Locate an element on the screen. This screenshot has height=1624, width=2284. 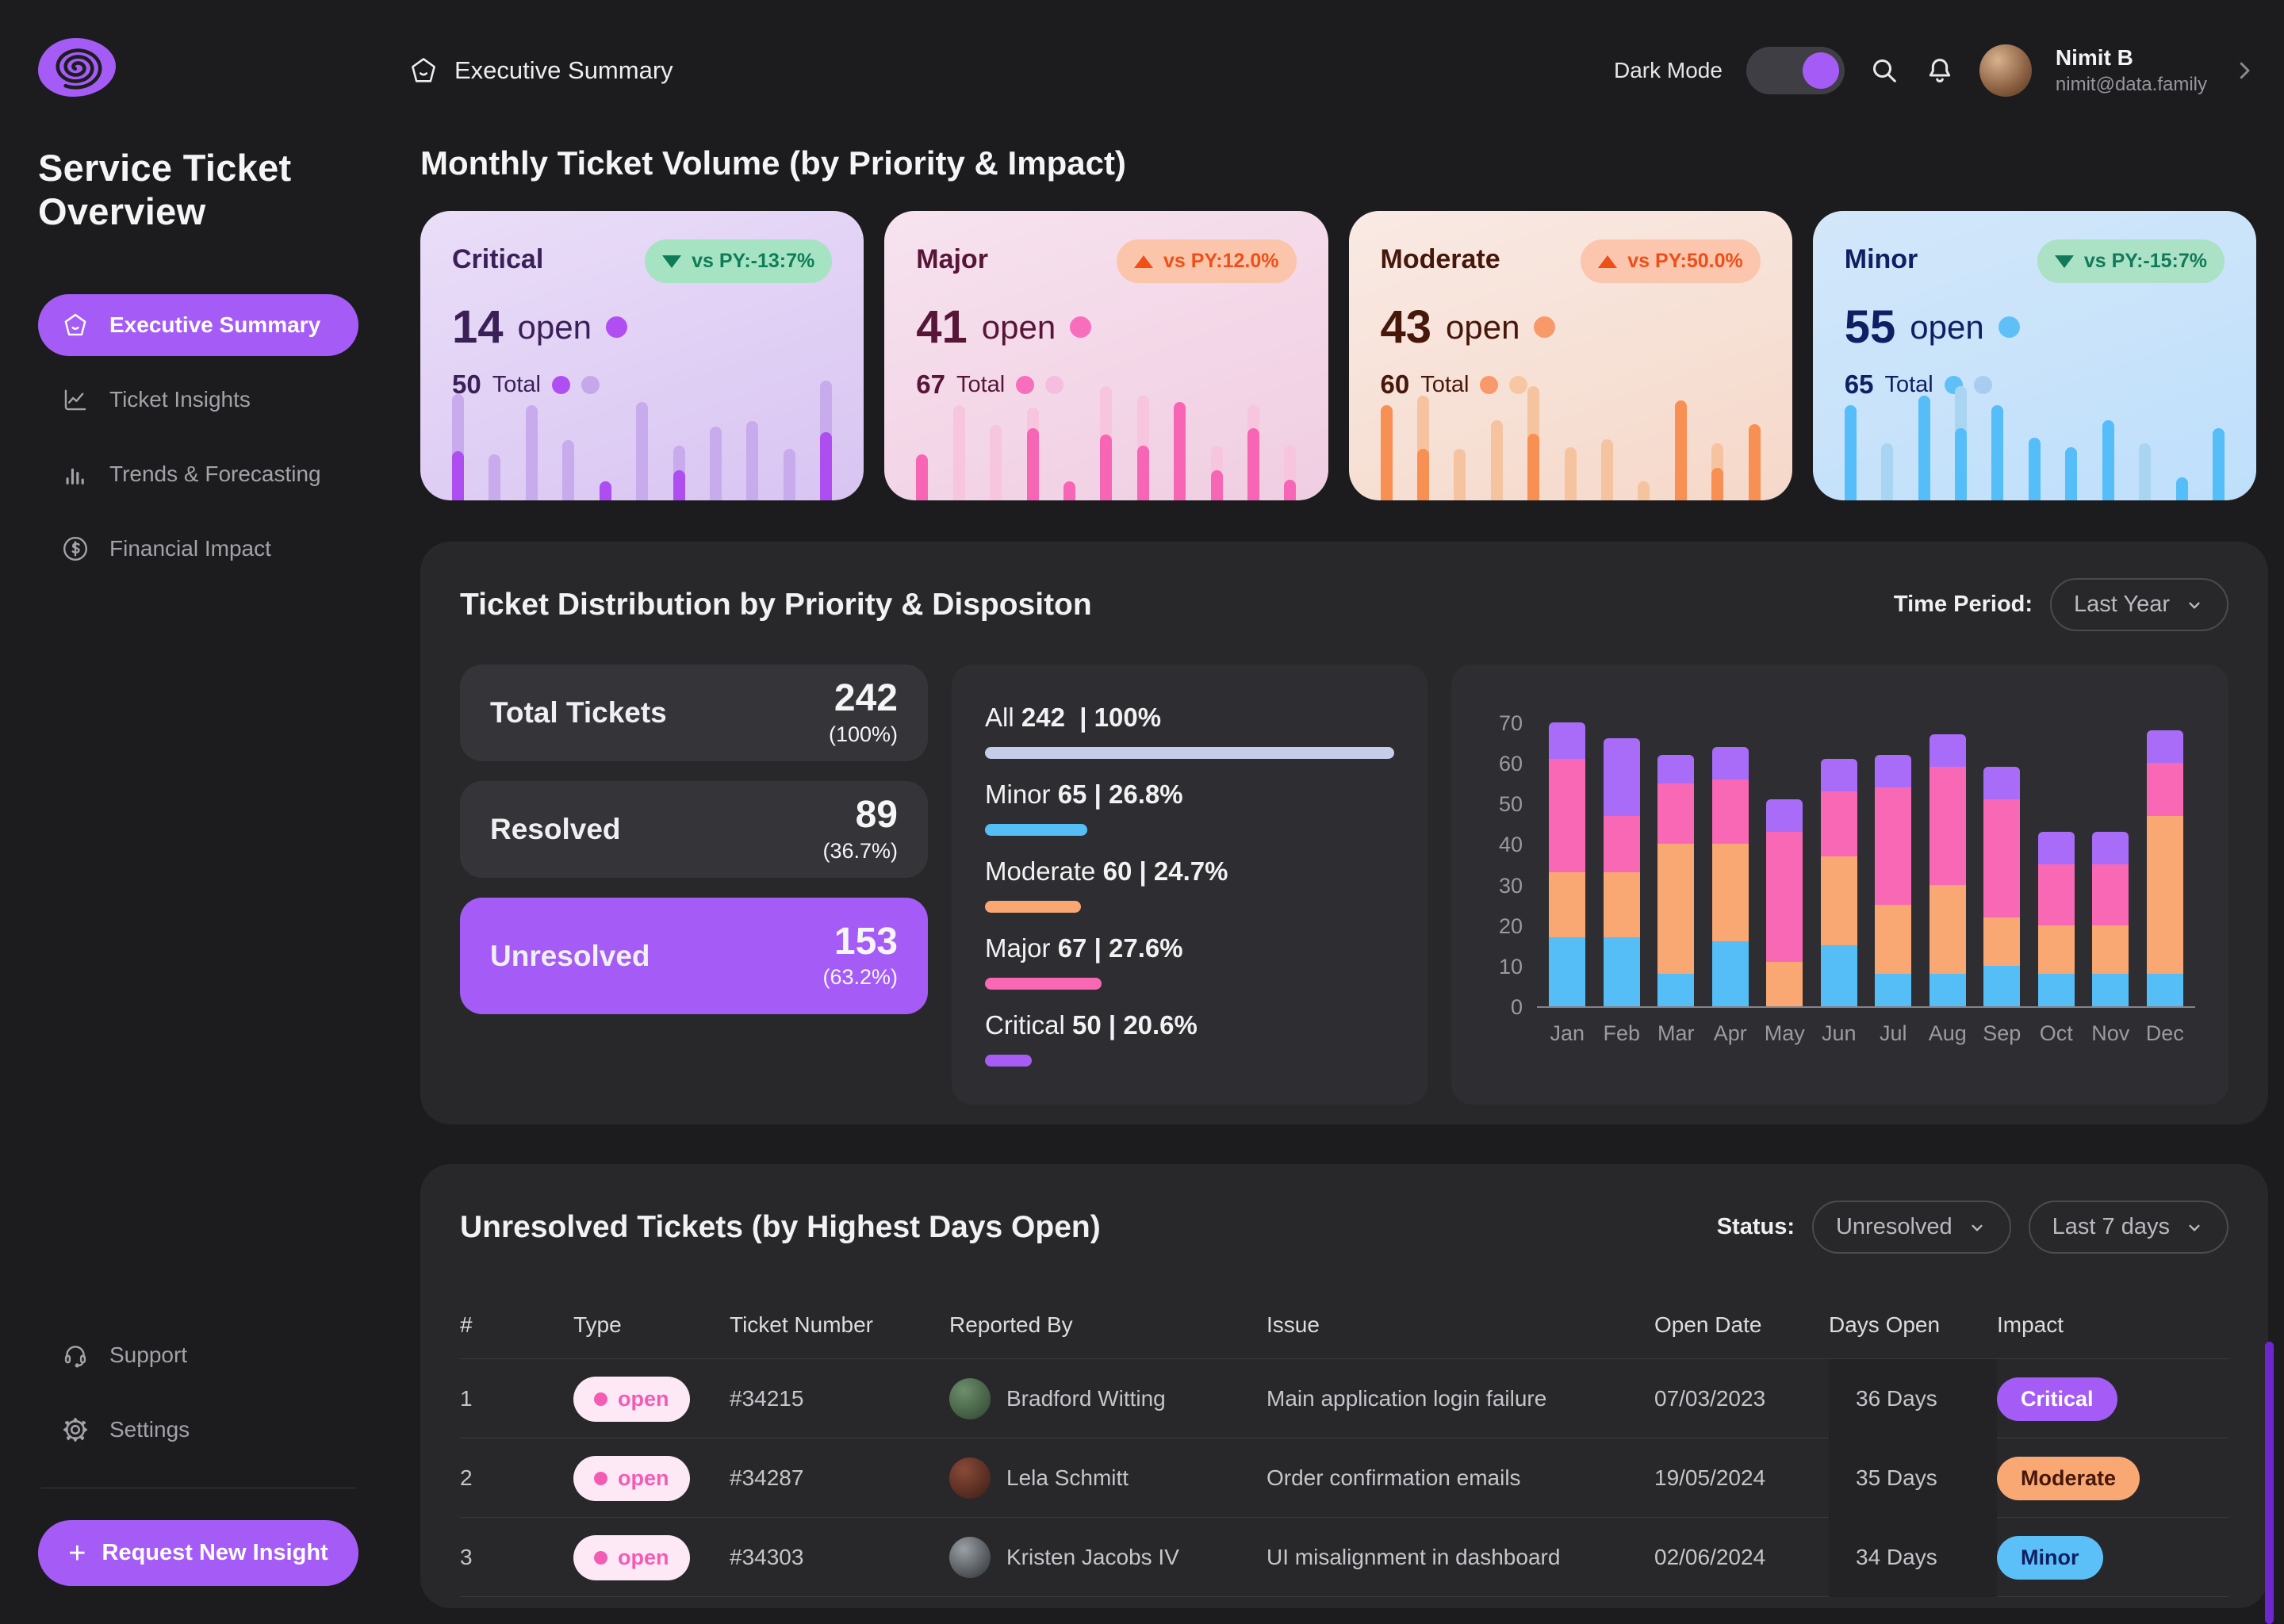
col-header-issue: Issue is located at coordinates (1293, 1324).